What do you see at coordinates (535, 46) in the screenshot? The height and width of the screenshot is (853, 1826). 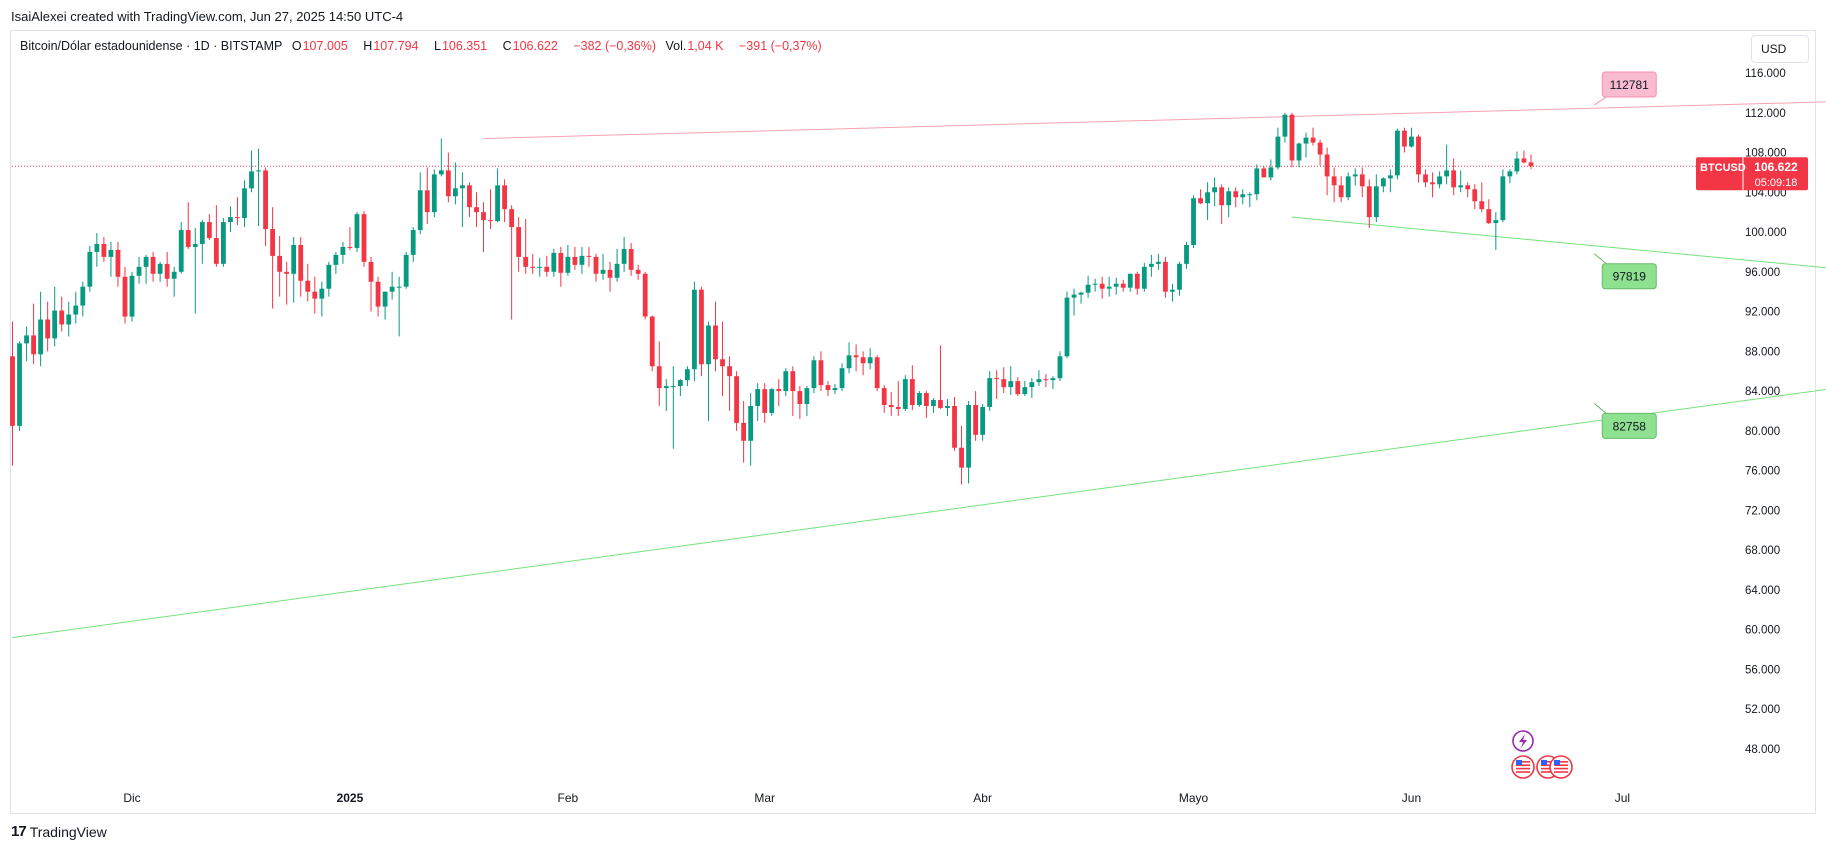 I see `close-value: 106.622` at bounding box center [535, 46].